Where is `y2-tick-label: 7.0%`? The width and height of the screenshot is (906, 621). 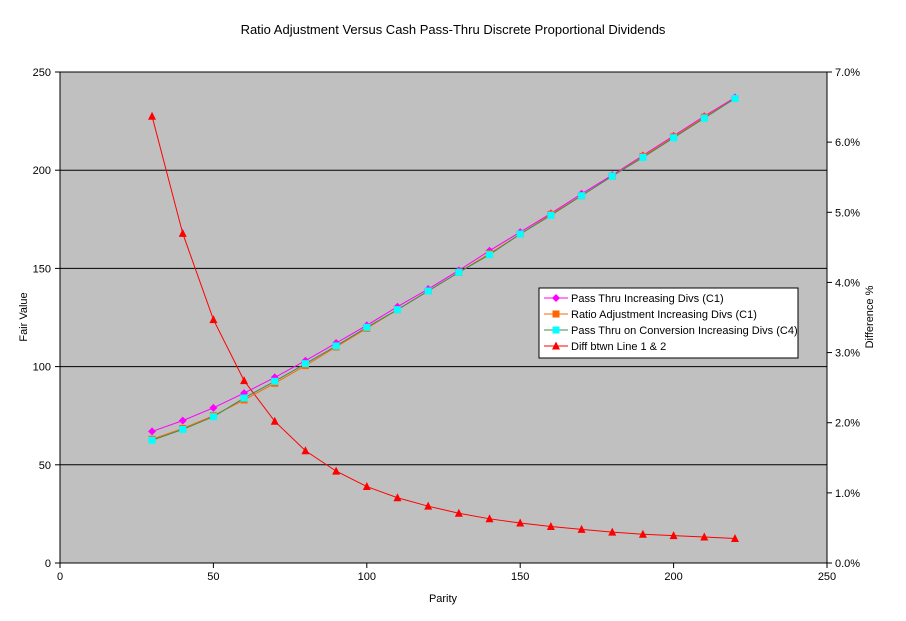 y2-tick-label: 7.0% is located at coordinates (847, 73).